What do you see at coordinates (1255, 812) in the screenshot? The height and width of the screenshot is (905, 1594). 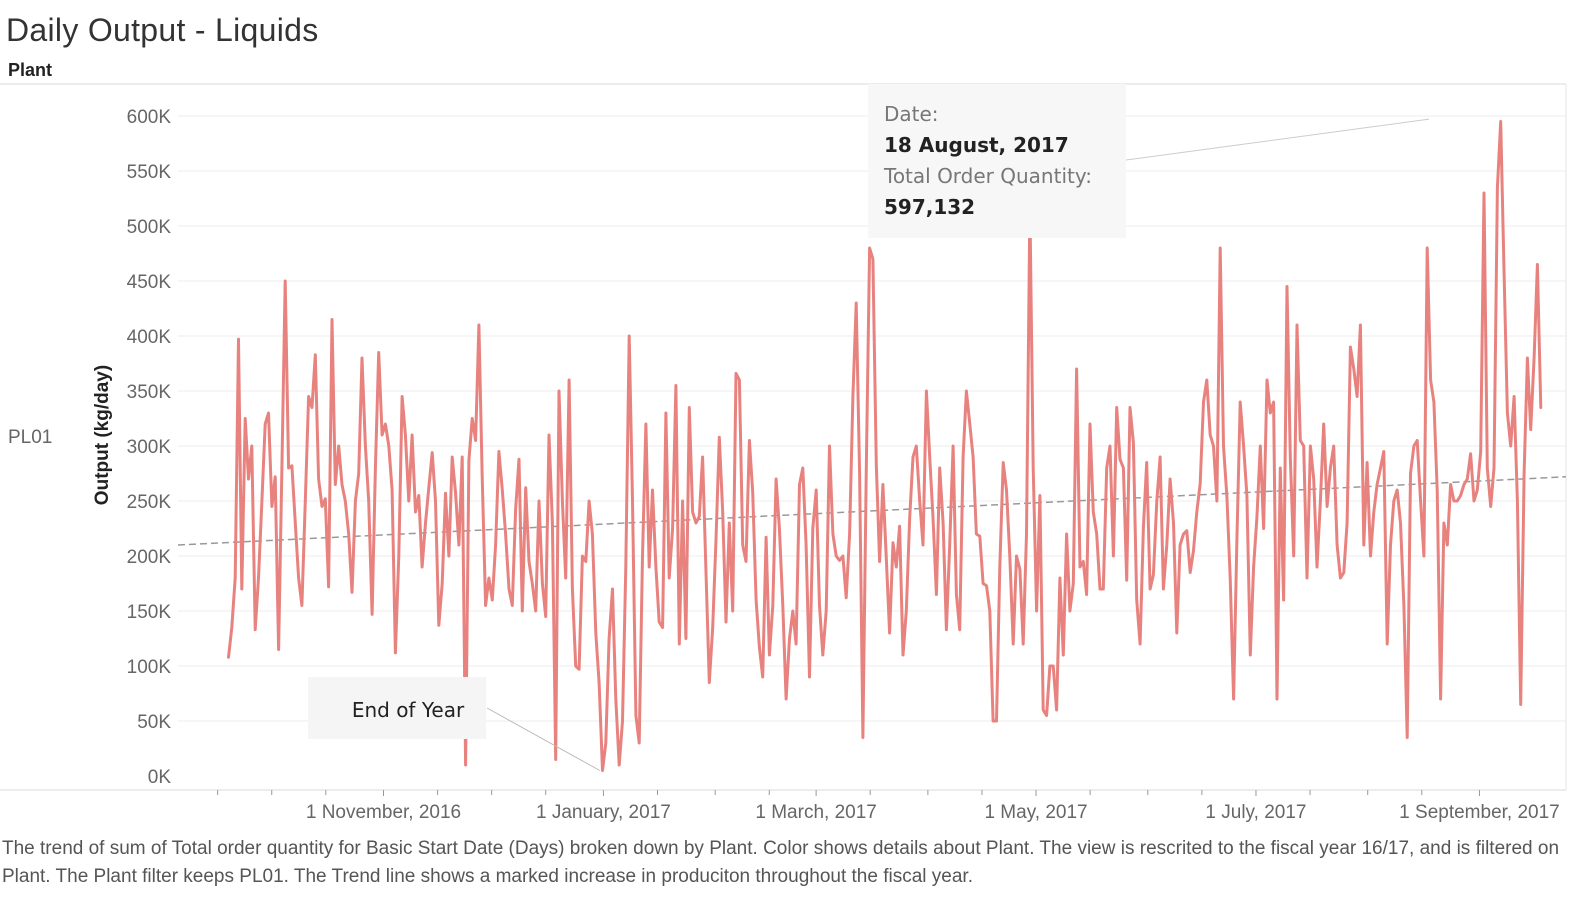 I see `x-tick-label: 1 July, 2017` at bounding box center [1255, 812].